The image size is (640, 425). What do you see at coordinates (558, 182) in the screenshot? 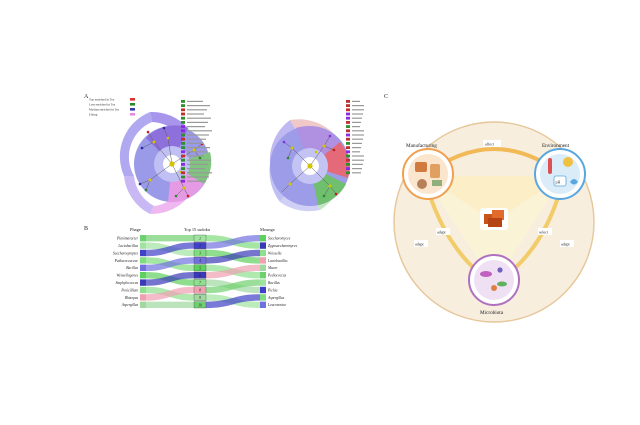
I see `ph-text: pH` at bounding box center [558, 182].